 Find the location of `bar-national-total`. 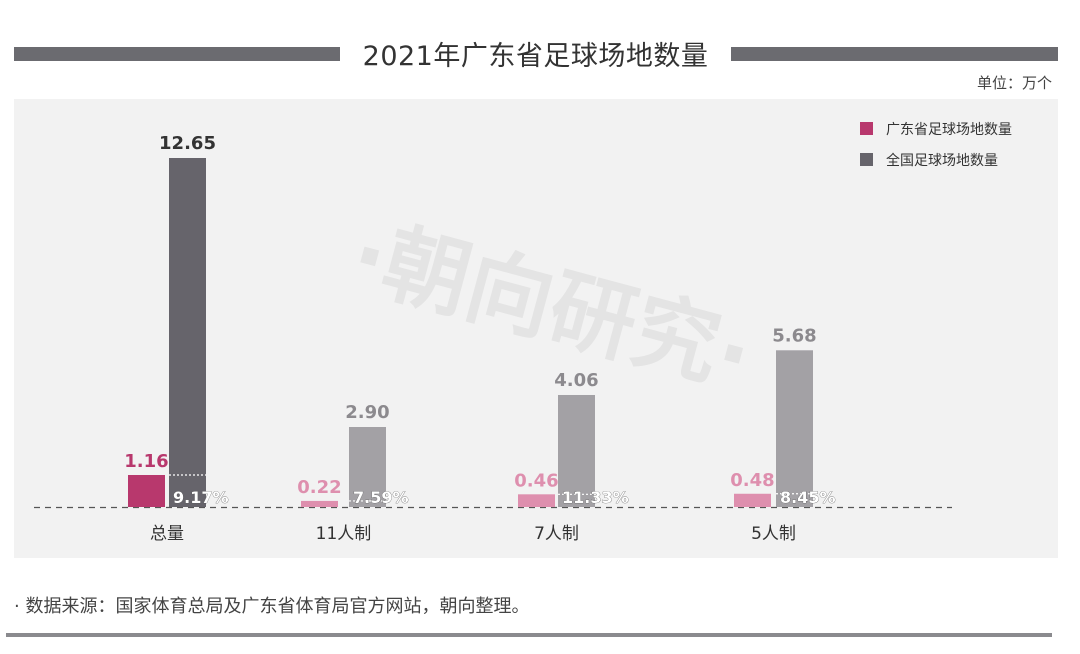

bar-national-total is located at coordinates (187, 332).